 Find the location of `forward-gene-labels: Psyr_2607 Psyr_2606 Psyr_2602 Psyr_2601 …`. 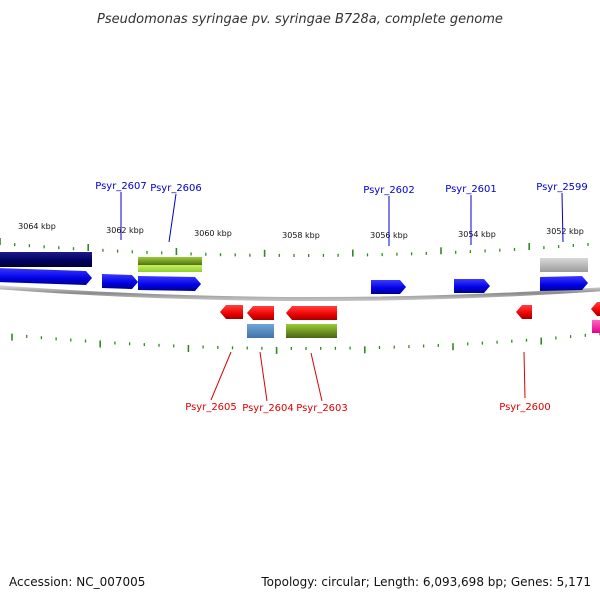

forward-gene-labels: Psyr_2607 Psyr_2606 Psyr_2602 Psyr_2601 … is located at coordinates (341, 213).